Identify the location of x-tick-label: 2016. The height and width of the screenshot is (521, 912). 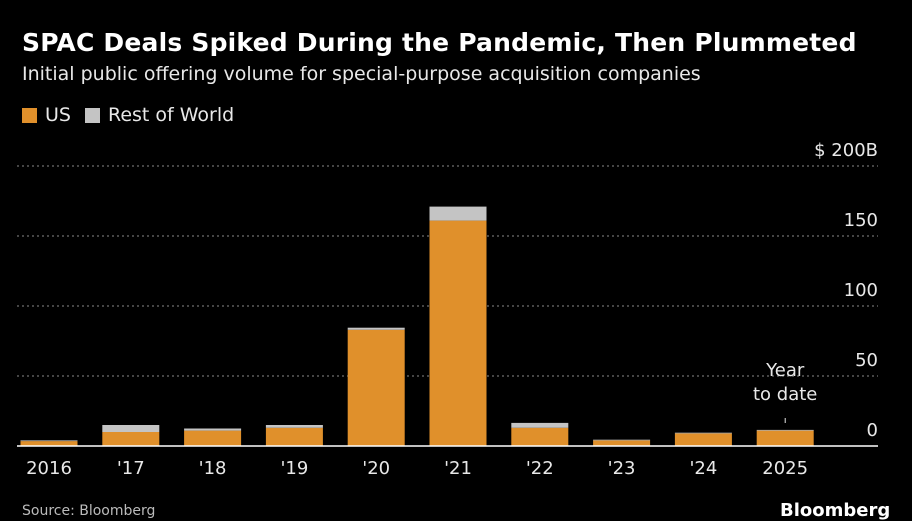
(49, 468).